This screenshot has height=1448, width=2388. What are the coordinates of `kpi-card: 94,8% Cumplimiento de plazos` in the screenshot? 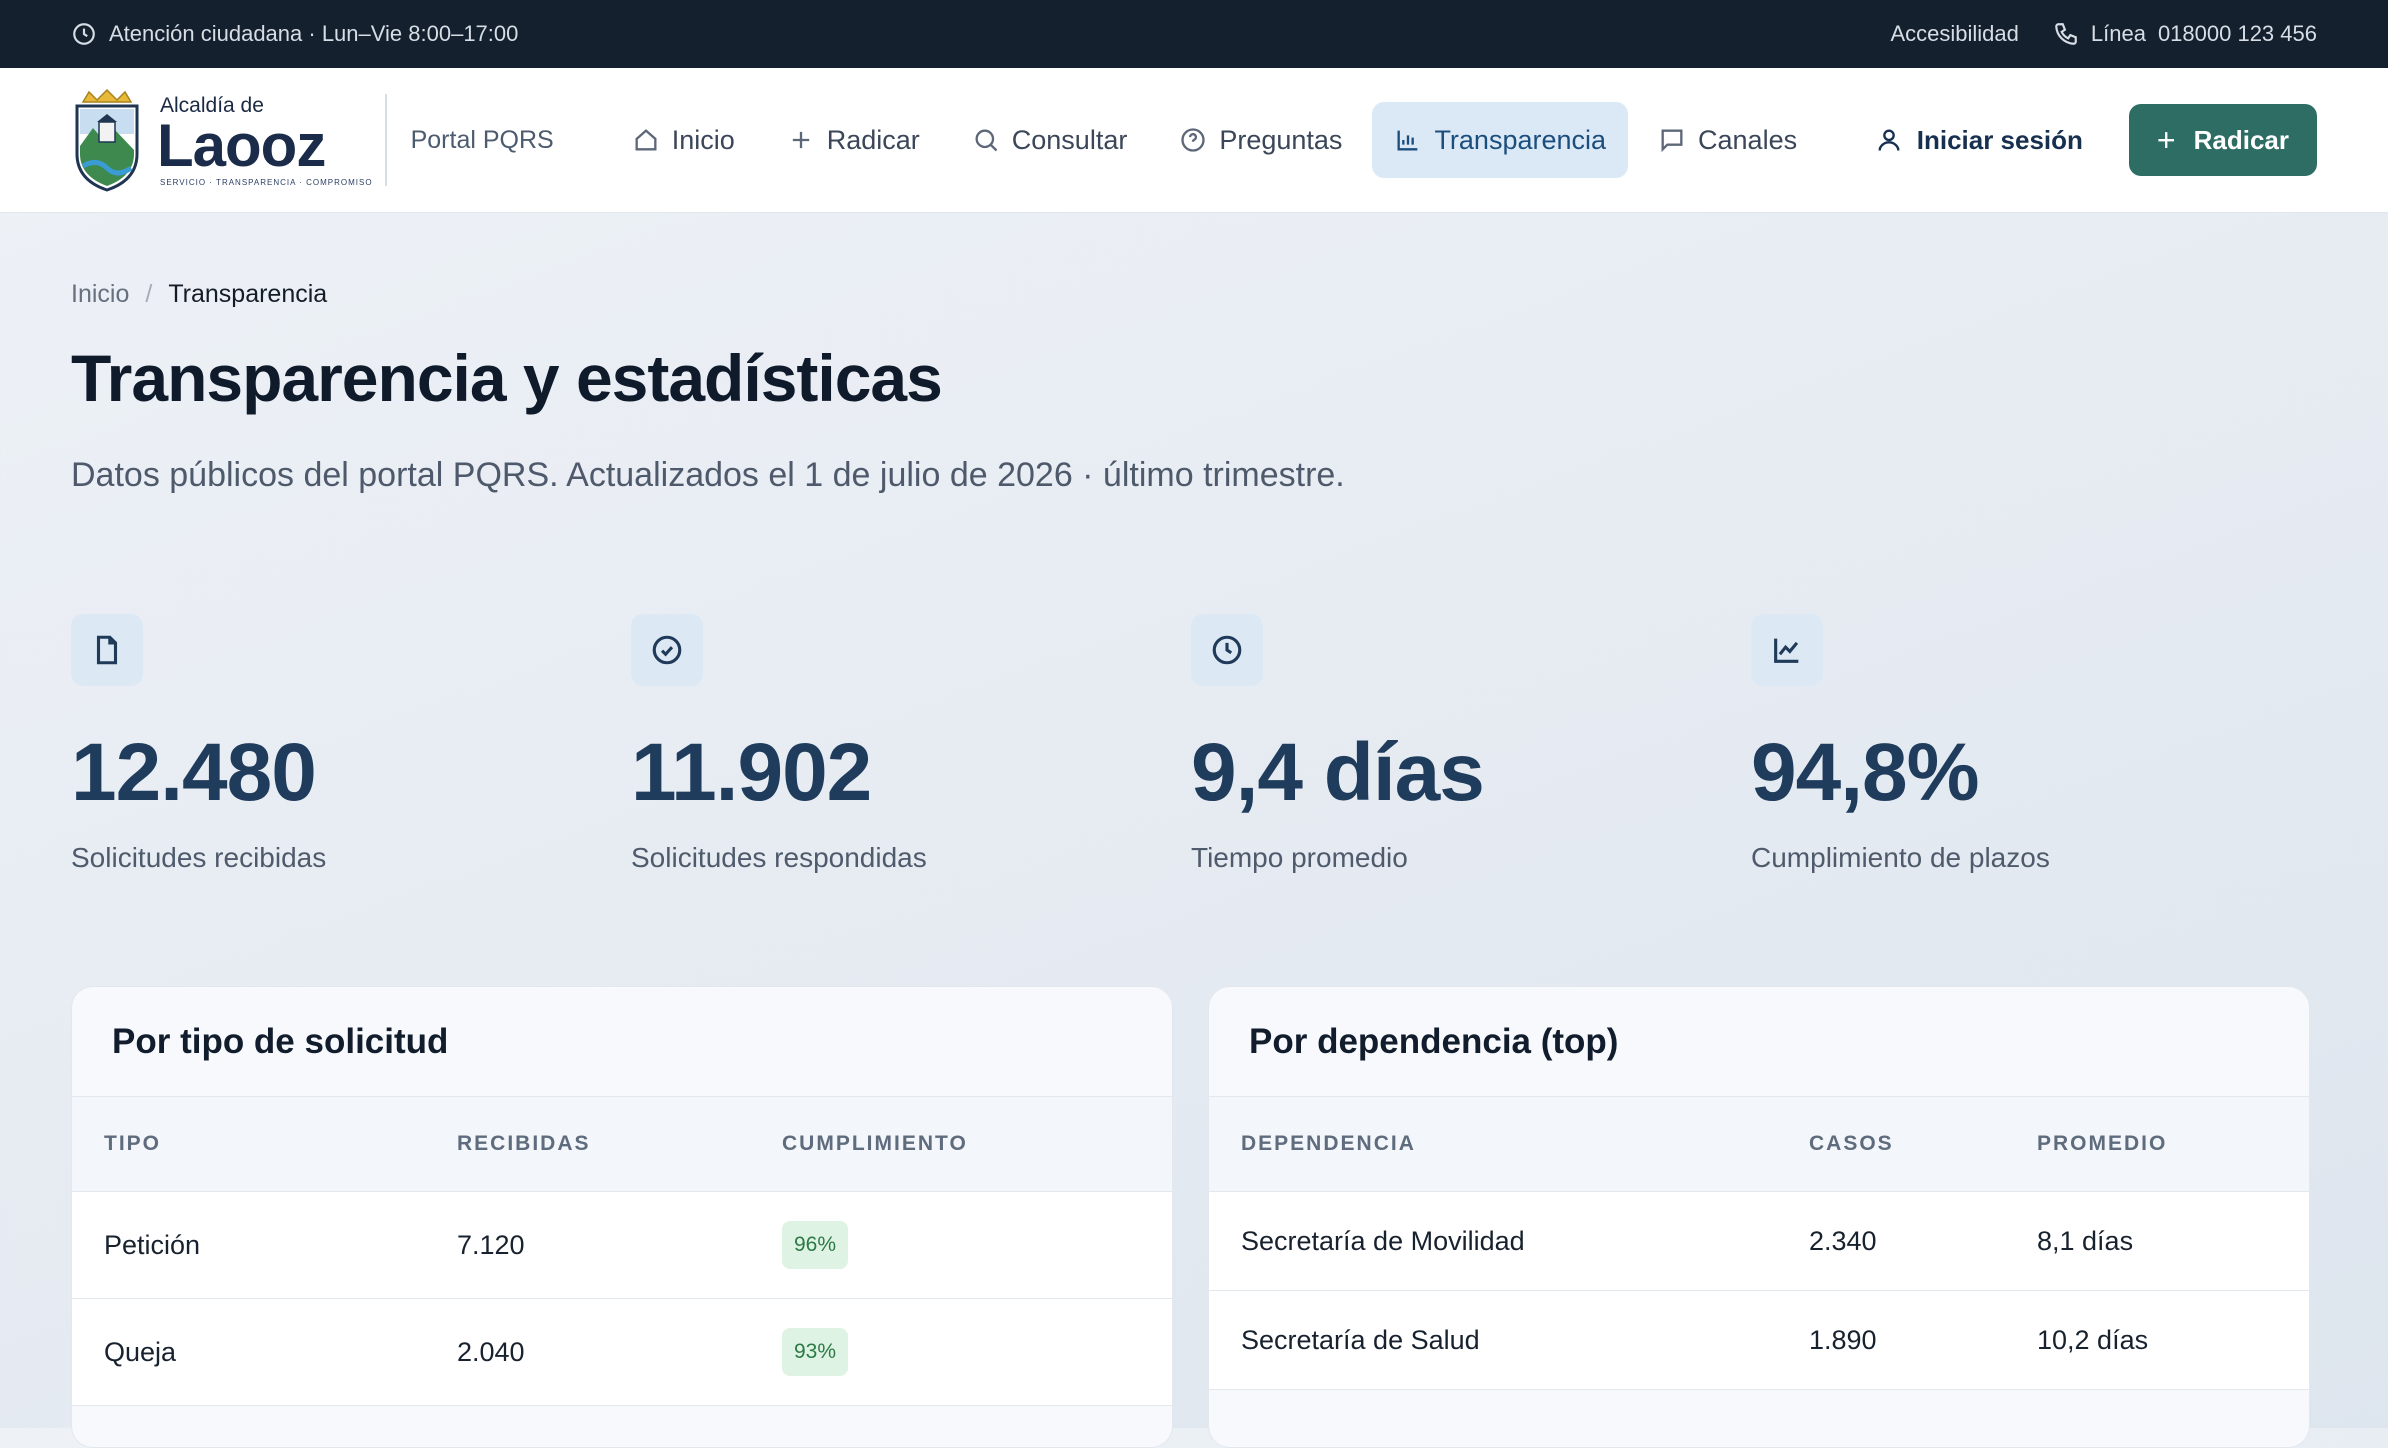 It's located at (2031, 744).